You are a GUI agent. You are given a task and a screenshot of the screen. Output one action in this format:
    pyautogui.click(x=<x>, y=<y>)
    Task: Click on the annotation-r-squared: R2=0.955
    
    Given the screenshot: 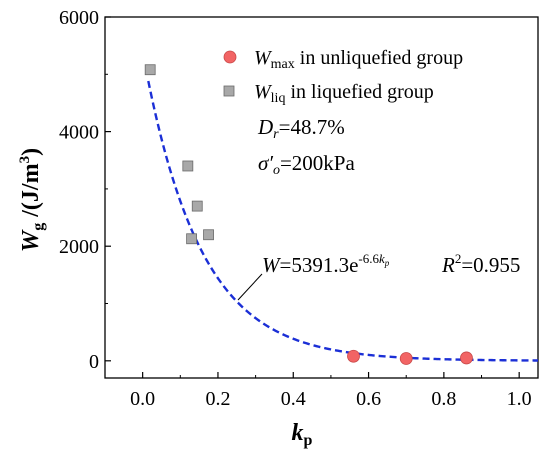 What is the action you would take?
    pyautogui.click(x=480, y=264)
    